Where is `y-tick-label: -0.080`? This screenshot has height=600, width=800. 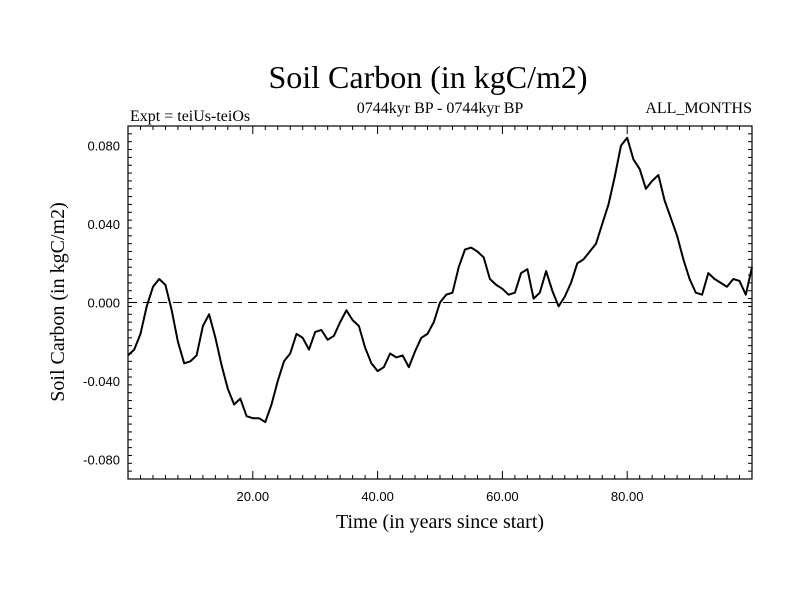
y-tick-label: -0.080 is located at coordinates (101, 459).